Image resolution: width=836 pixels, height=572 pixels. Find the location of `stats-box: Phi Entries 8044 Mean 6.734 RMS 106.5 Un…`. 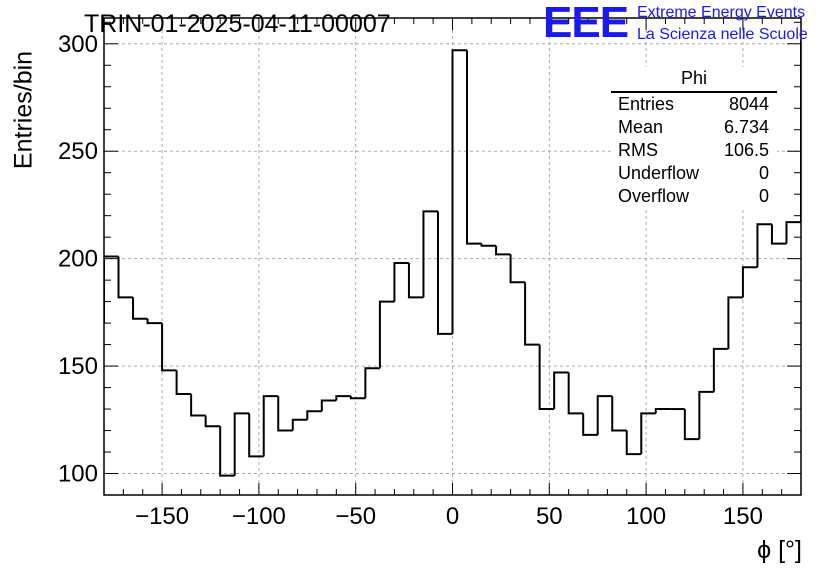

stats-box: Phi Entries 8044 Mean 6.734 RMS 106.5 Un… is located at coordinates (694, 137).